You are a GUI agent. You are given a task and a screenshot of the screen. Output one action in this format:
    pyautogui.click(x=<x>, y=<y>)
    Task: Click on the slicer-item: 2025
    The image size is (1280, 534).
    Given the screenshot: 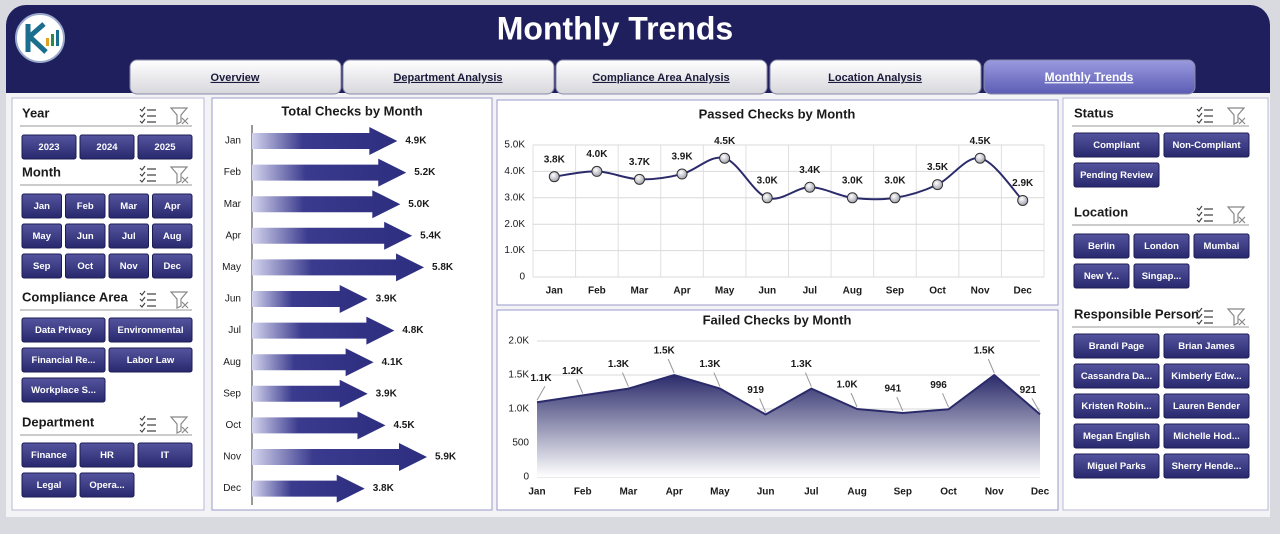 What is the action you would take?
    pyautogui.click(x=165, y=147)
    